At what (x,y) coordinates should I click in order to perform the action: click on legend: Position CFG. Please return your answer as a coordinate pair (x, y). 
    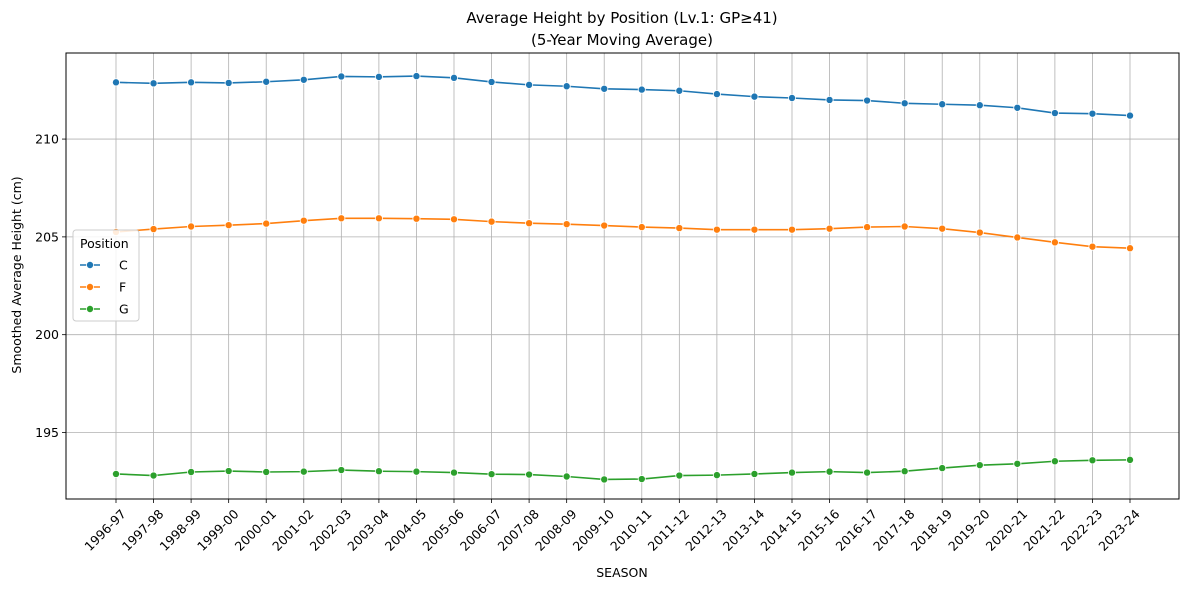
    Looking at the image, I should click on (106, 275).